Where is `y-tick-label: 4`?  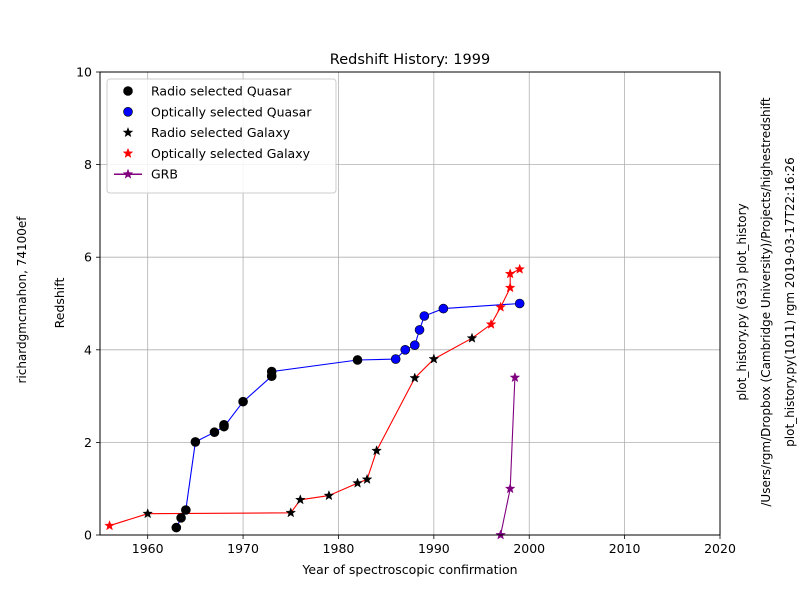
y-tick-label: 4 is located at coordinates (88, 349).